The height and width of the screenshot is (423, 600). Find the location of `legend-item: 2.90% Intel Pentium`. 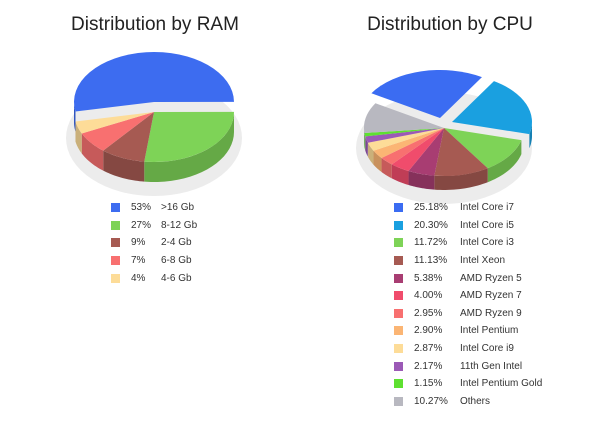

legend-item: 2.90% Intel Pentium is located at coordinates (479, 331).